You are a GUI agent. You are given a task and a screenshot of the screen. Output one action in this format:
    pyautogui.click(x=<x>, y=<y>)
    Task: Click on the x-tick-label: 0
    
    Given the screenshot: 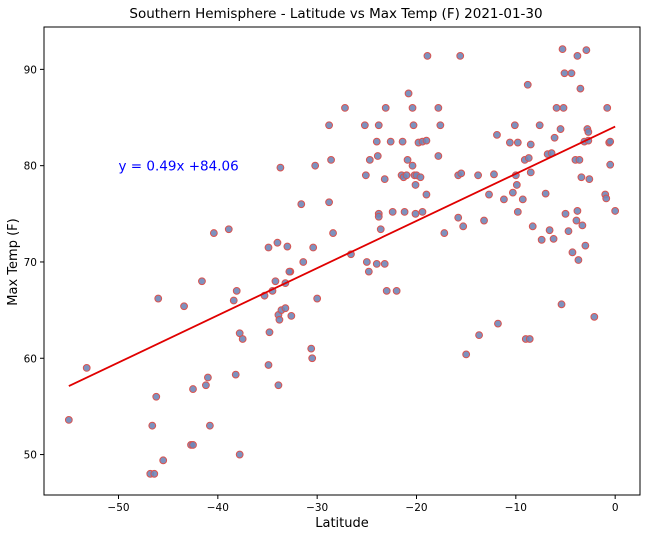 What is the action you would take?
    pyautogui.click(x=615, y=508)
    